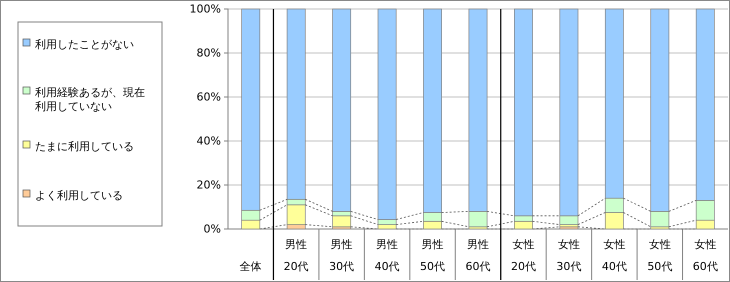 This screenshot has width=730, height=282. What do you see at coordinates (569, 255) in the screenshot?
I see `x-tick-label: 女性 30代` at bounding box center [569, 255].